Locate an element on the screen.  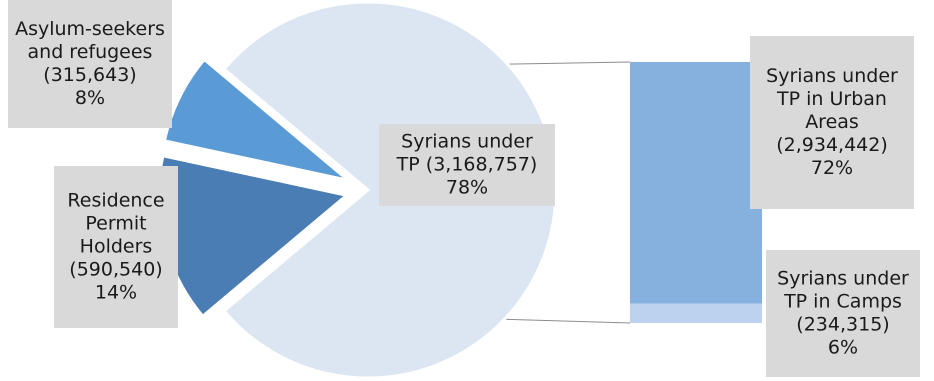
data-label-syrians-under-tp-line: TP (3,168,757) is located at coordinates (467, 165).